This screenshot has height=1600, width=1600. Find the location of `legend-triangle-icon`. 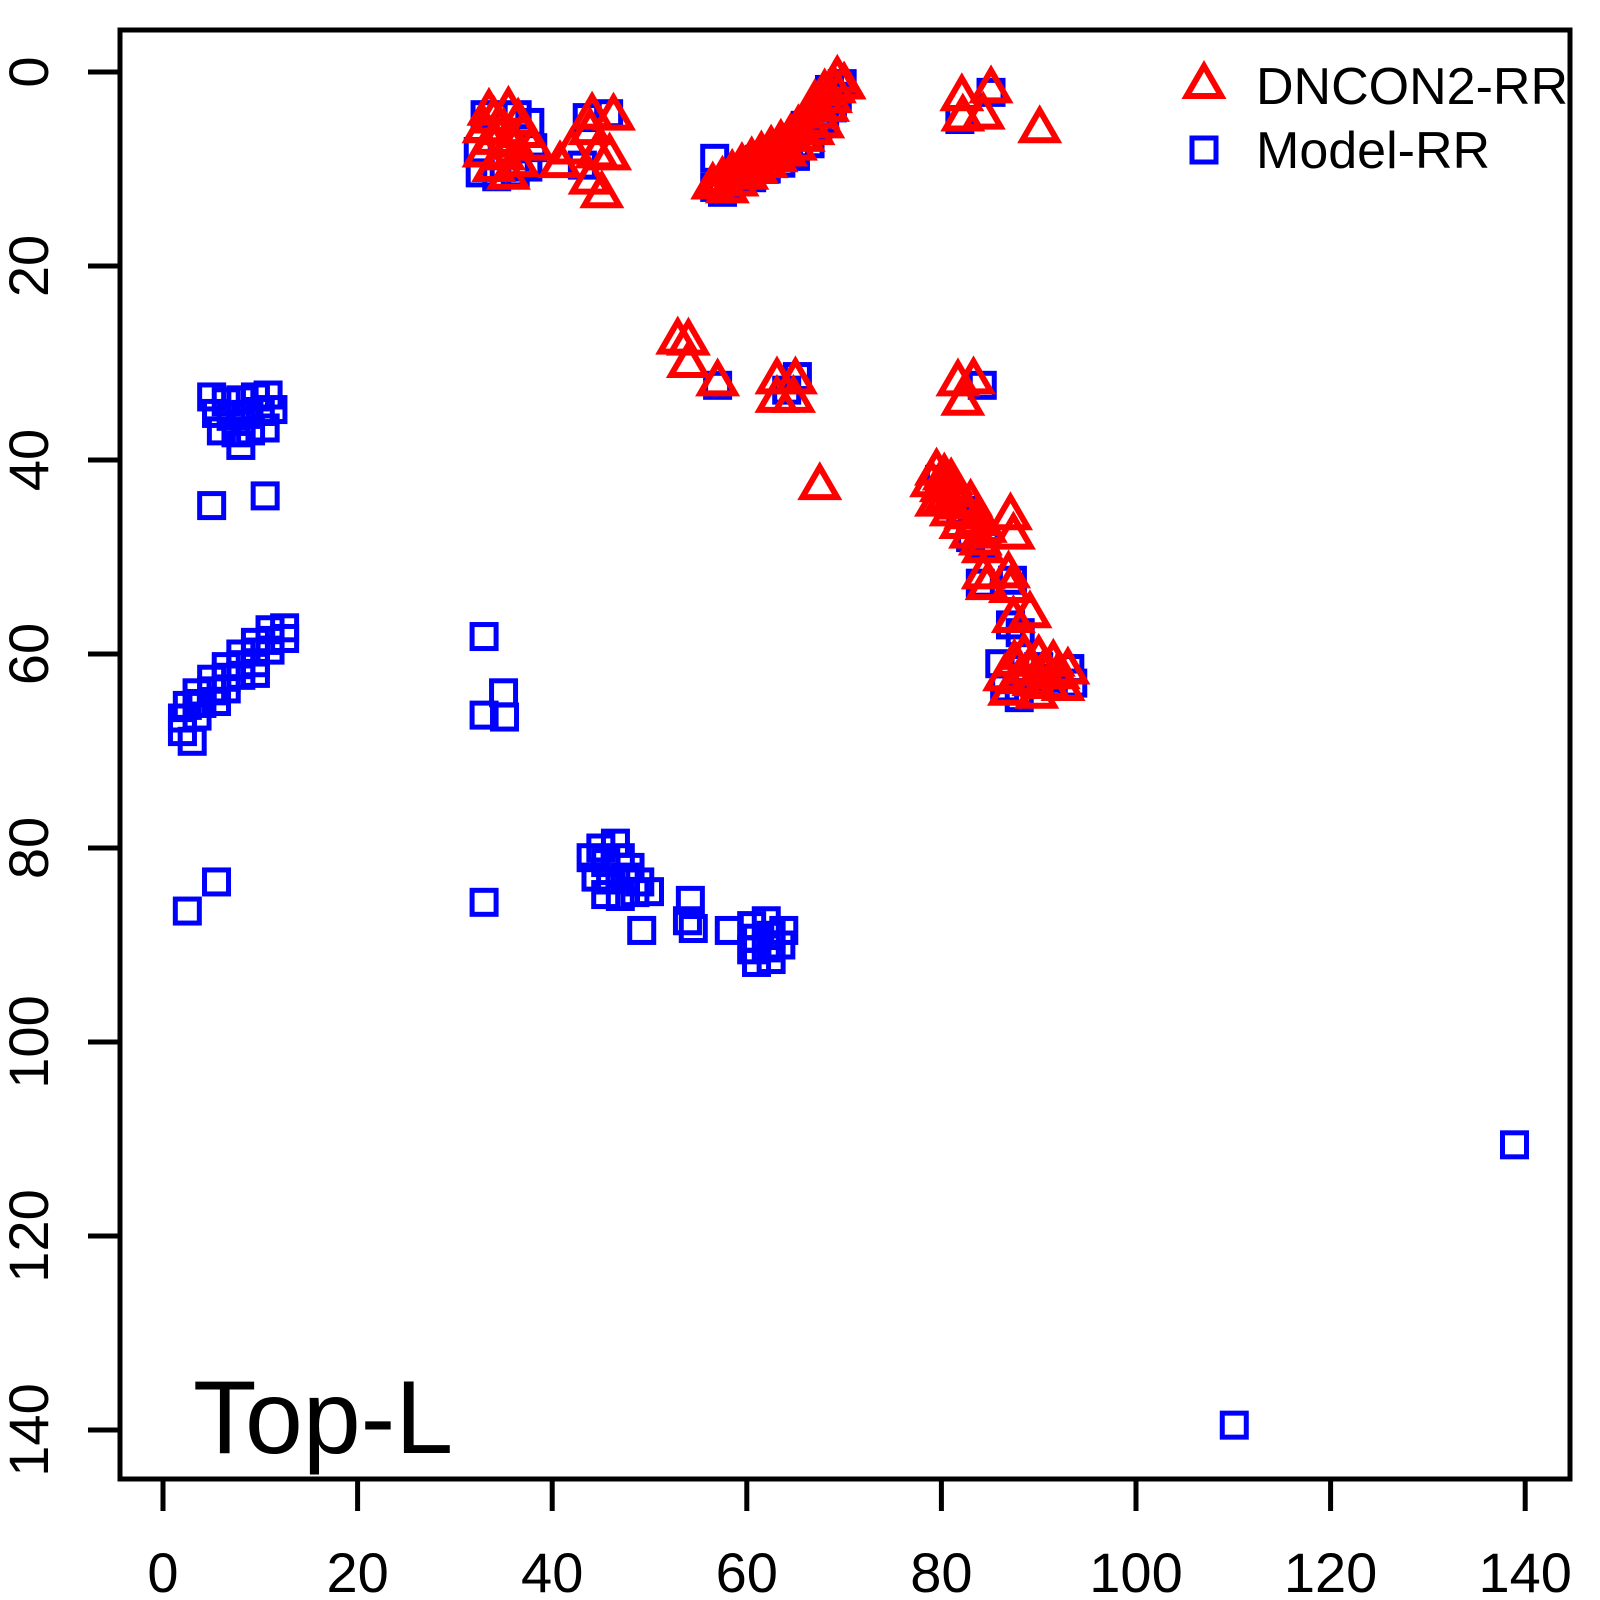

legend-triangle-icon is located at coordinates (1204, 79).